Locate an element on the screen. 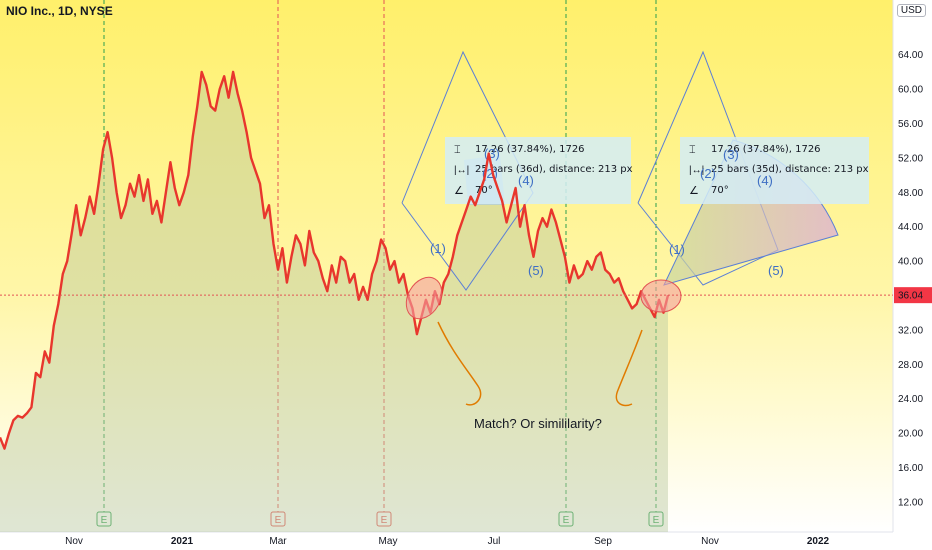  measure-box-right-bg is located at coordinates (774, 170).